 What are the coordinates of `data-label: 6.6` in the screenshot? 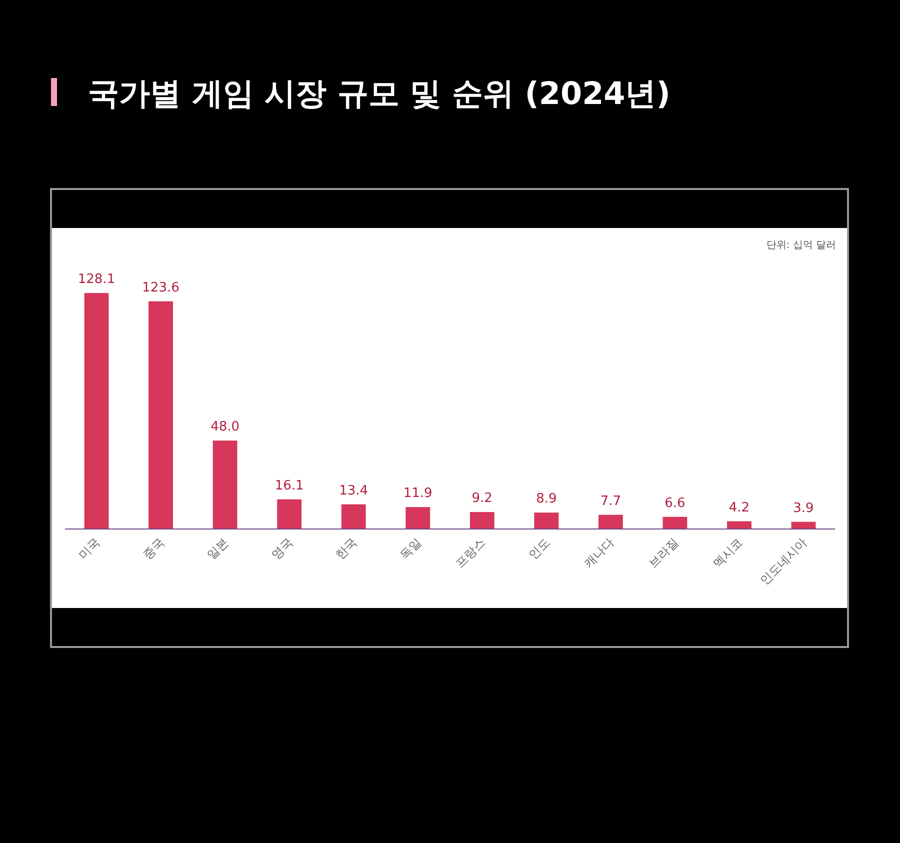 It's located at (675, 503).